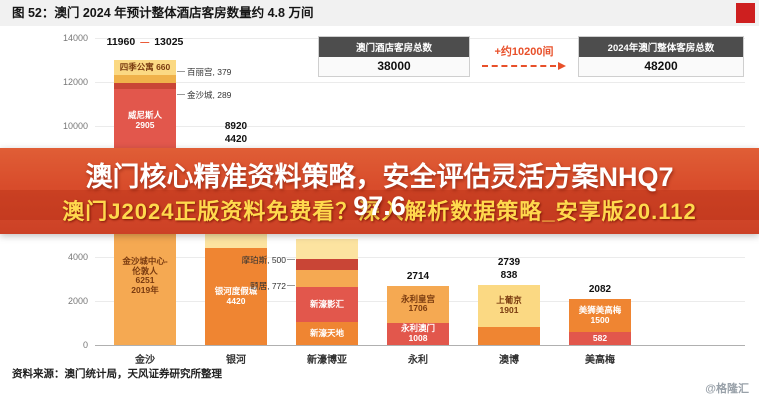 The image size is (759, 400). Describe the element at coordinates (509, 360) in the screenshot. I see `category-label: 澳博` at that location.